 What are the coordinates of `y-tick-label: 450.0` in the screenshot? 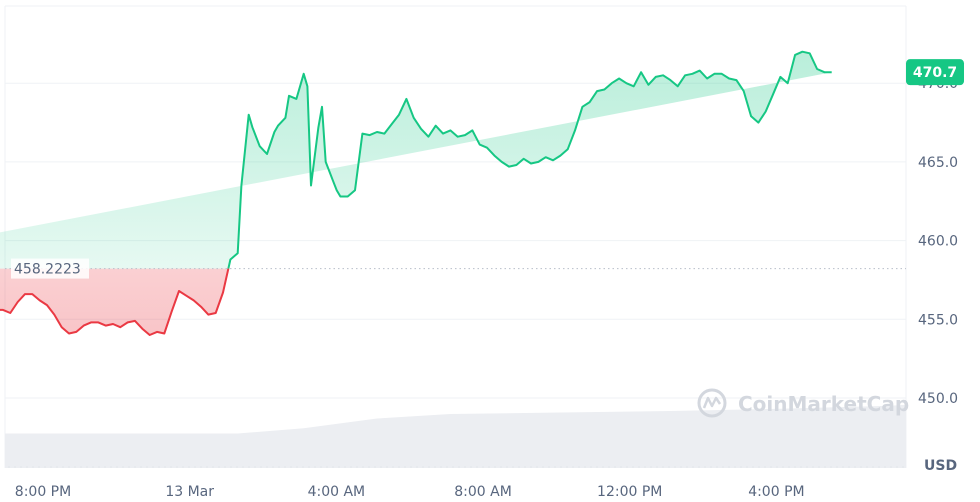 It's located at (938, 399).